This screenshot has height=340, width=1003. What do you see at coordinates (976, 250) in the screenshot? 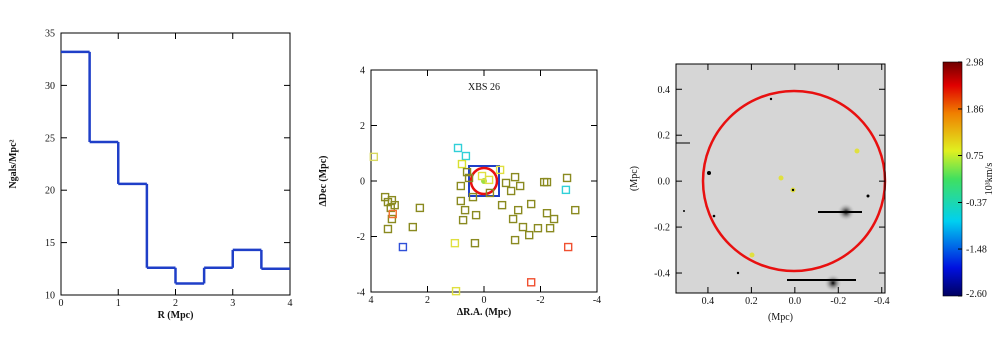
I see `colorbar-tick-label: -1.48` at bounding box center [976, 250].